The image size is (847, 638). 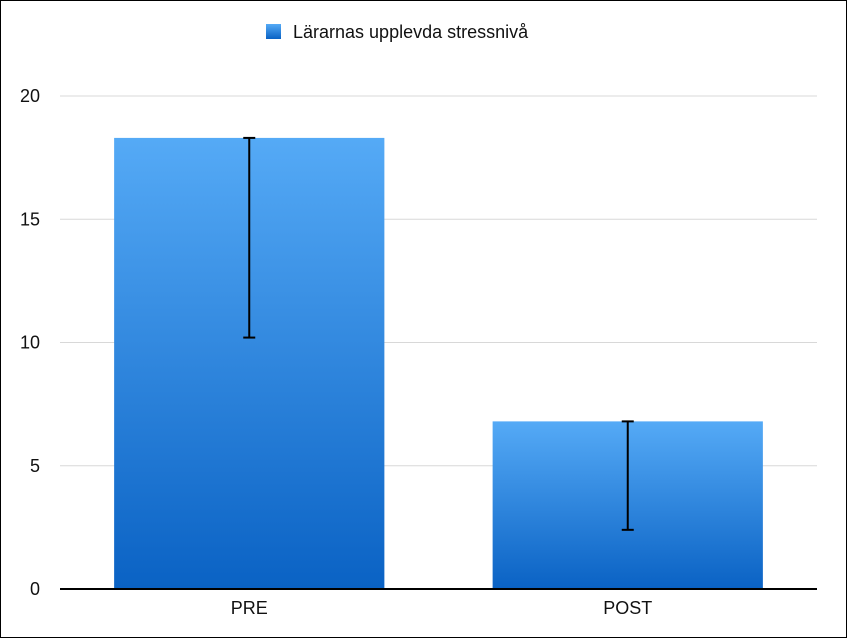 I want to click on y-tick-label: 15, so click(x=30, y=219).